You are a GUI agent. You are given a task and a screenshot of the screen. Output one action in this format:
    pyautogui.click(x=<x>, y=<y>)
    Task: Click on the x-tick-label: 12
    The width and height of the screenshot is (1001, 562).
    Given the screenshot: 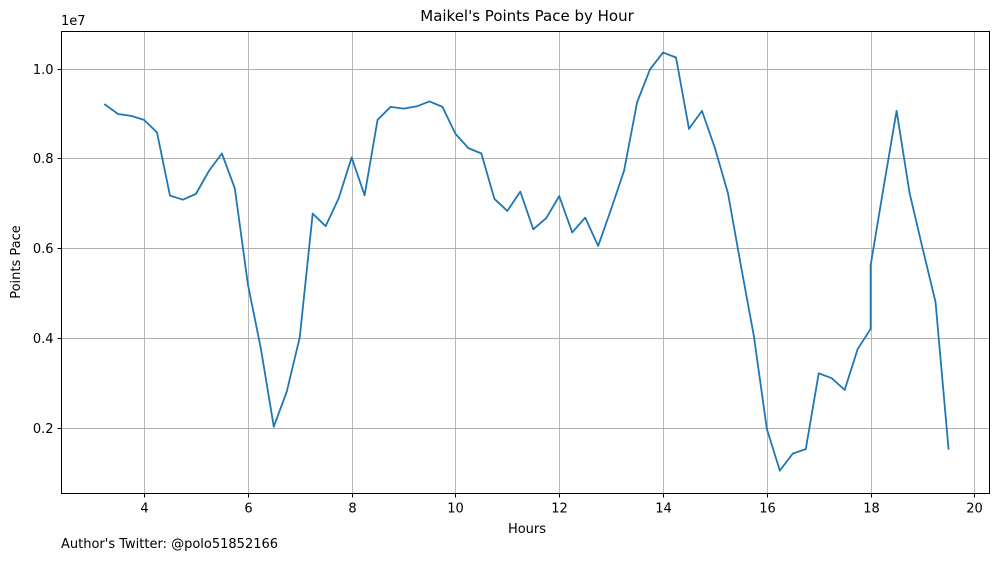 What is the action you would take?
    pyautogui.click(x=559, y=509)
    